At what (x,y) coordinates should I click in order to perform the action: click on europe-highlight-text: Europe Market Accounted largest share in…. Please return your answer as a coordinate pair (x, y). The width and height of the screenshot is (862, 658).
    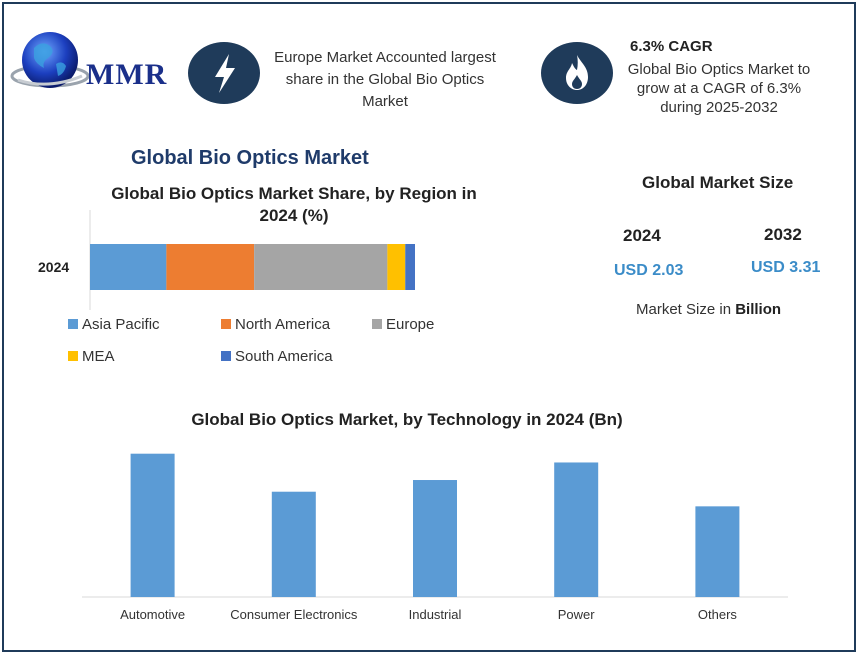
    Looking at the image, I should click on (385, 79).